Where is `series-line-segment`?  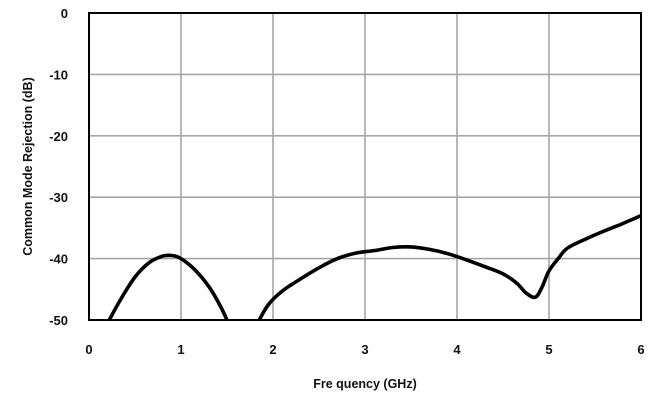 series-line-segment is located at coordinates (168, 287).